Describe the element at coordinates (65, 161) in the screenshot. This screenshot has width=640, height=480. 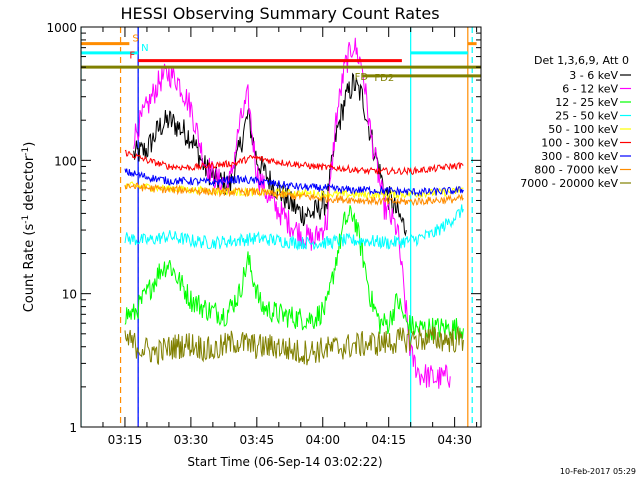
I see `y-tick-label: 100` at that location.